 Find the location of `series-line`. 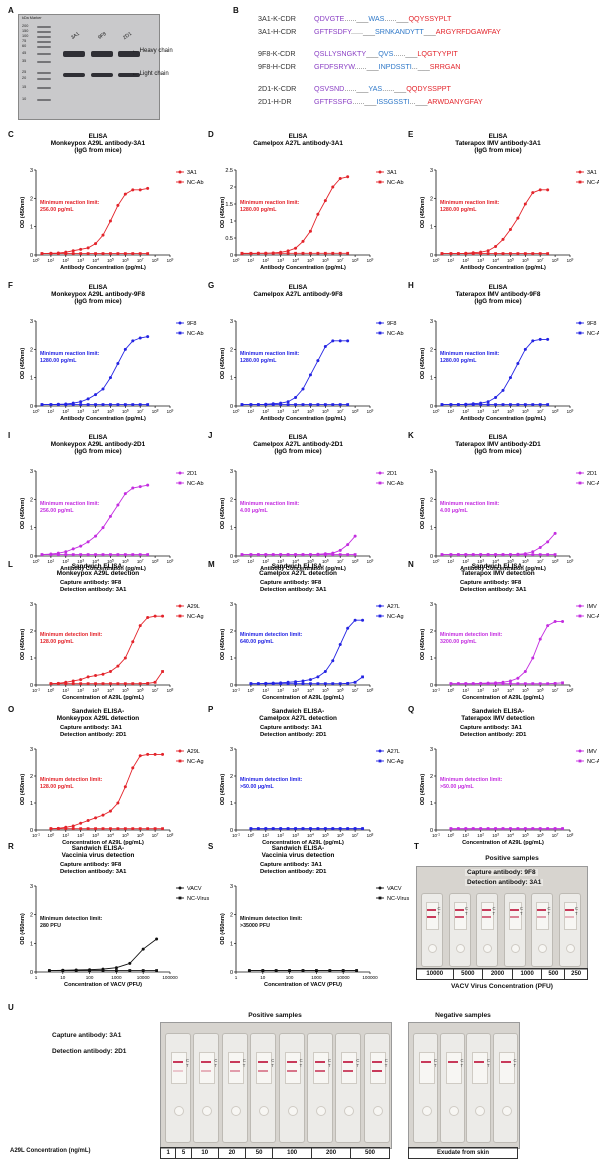

series-line is located at coordinates (106, 678).